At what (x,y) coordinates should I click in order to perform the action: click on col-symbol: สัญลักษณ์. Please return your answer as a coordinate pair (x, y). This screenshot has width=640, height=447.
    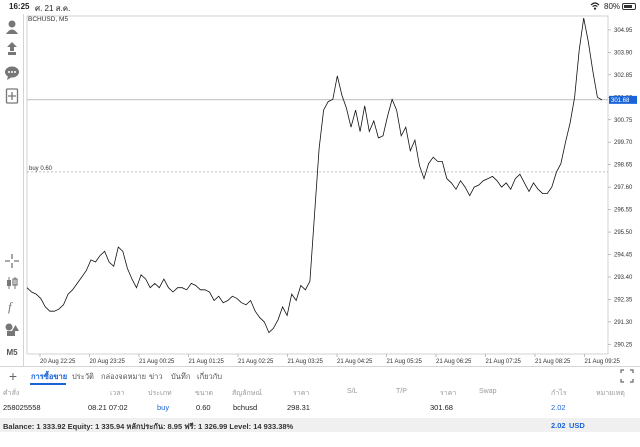
    Looking at the image, I should click on (247, 393).